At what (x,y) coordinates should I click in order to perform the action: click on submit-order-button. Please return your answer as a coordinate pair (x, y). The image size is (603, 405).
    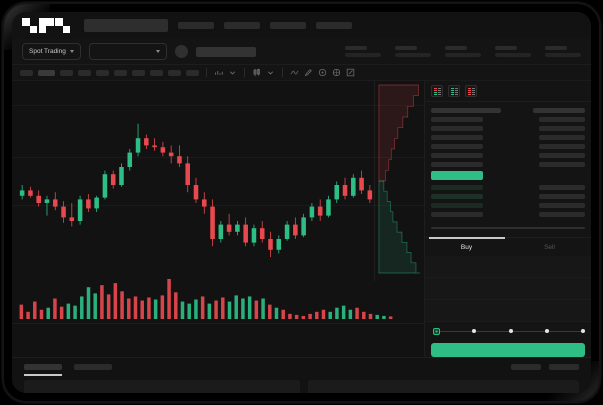
    Looking at the image, I should click on (508, 350).